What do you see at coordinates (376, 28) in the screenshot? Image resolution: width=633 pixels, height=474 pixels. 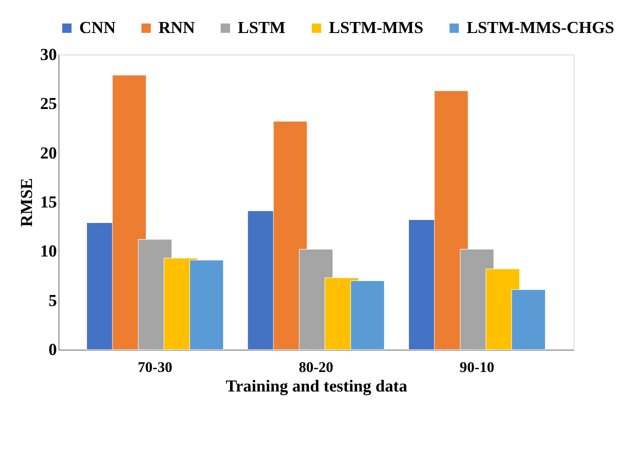 I see `legend-label: LSTM-MMS` at bounding box center [376, 28].